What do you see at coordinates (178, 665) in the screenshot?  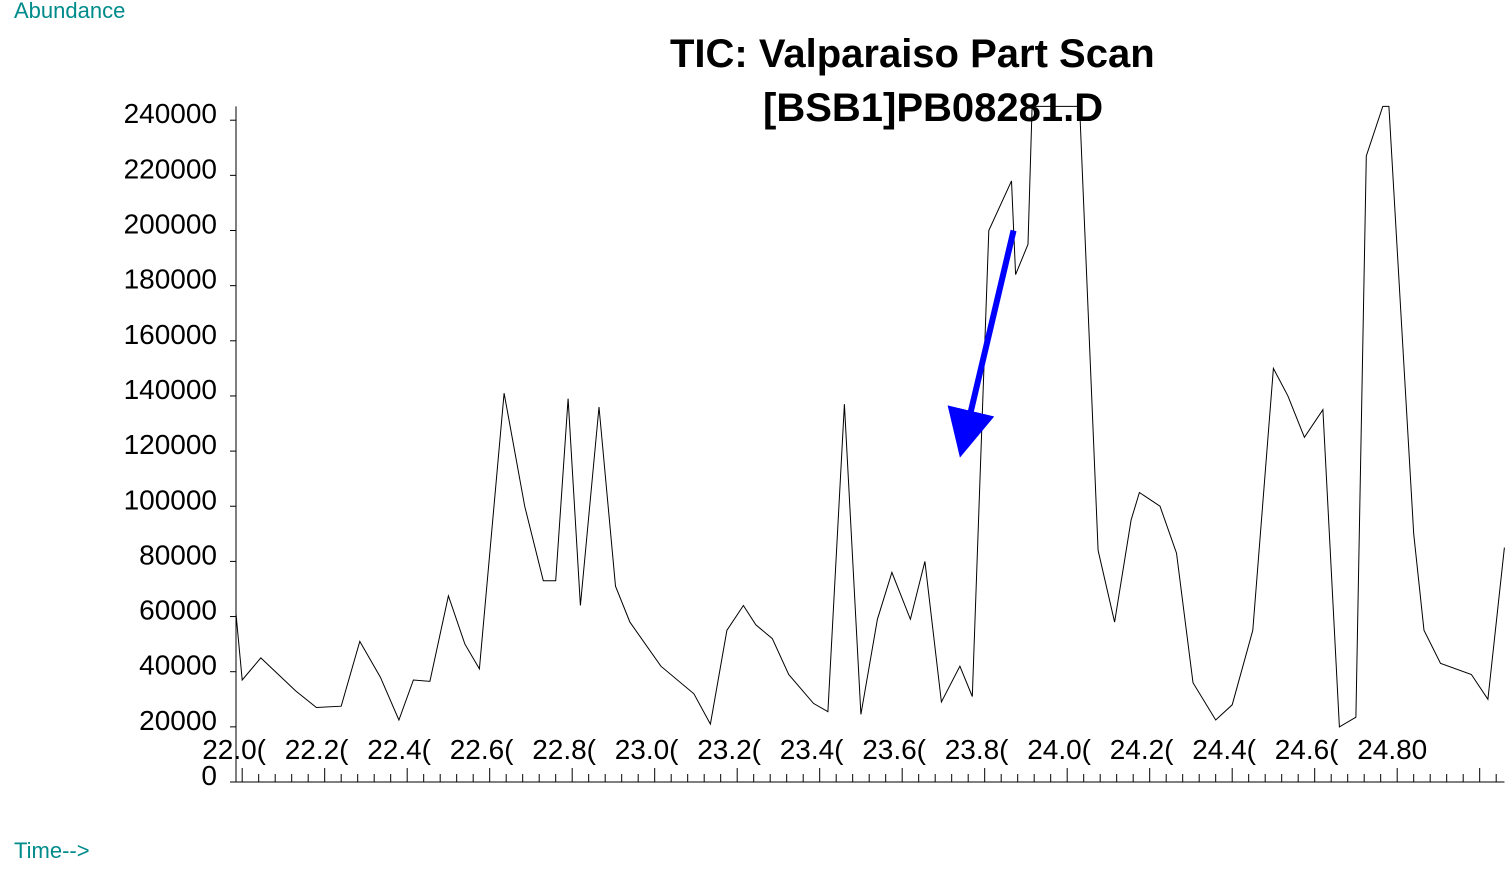 I see `y-tick-label: 40000` at bounding box center [178, 665].